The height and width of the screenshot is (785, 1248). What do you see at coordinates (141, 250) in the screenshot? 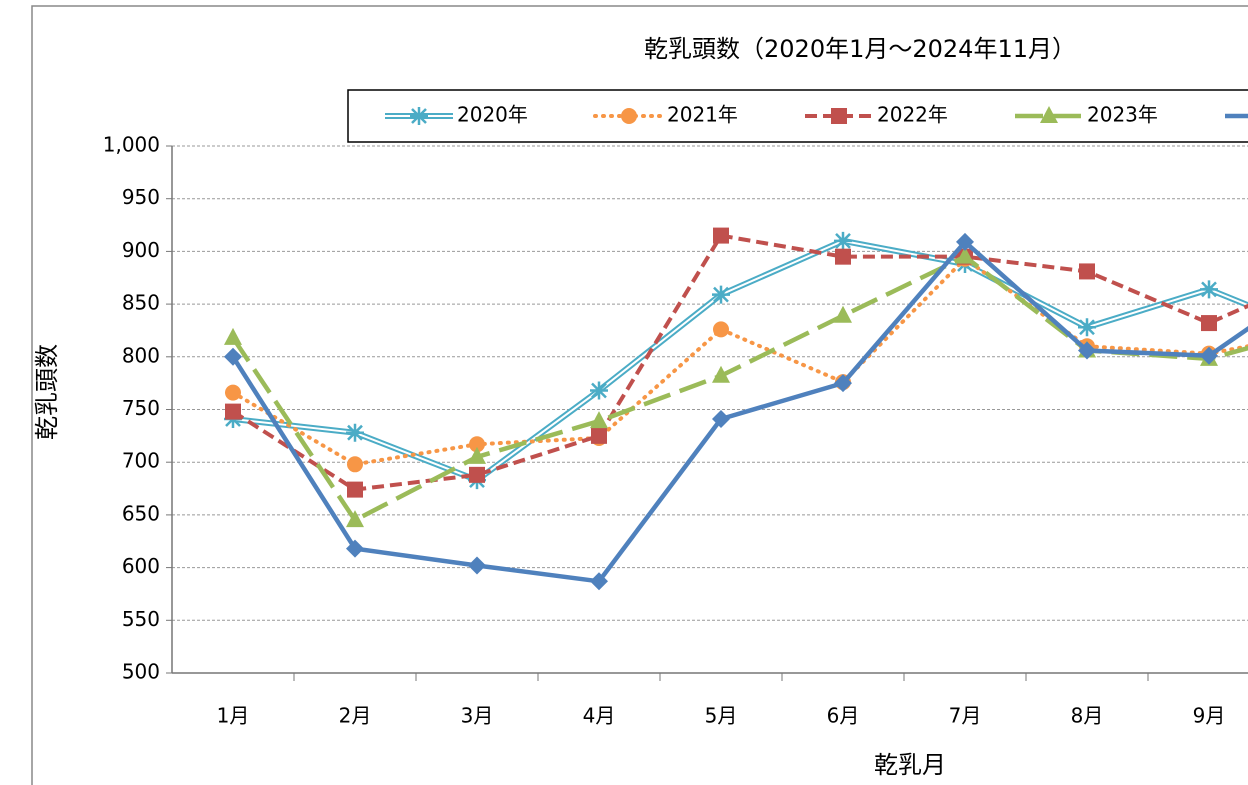
I see `y-tick-label: 900` at bounding box center [141, 250].